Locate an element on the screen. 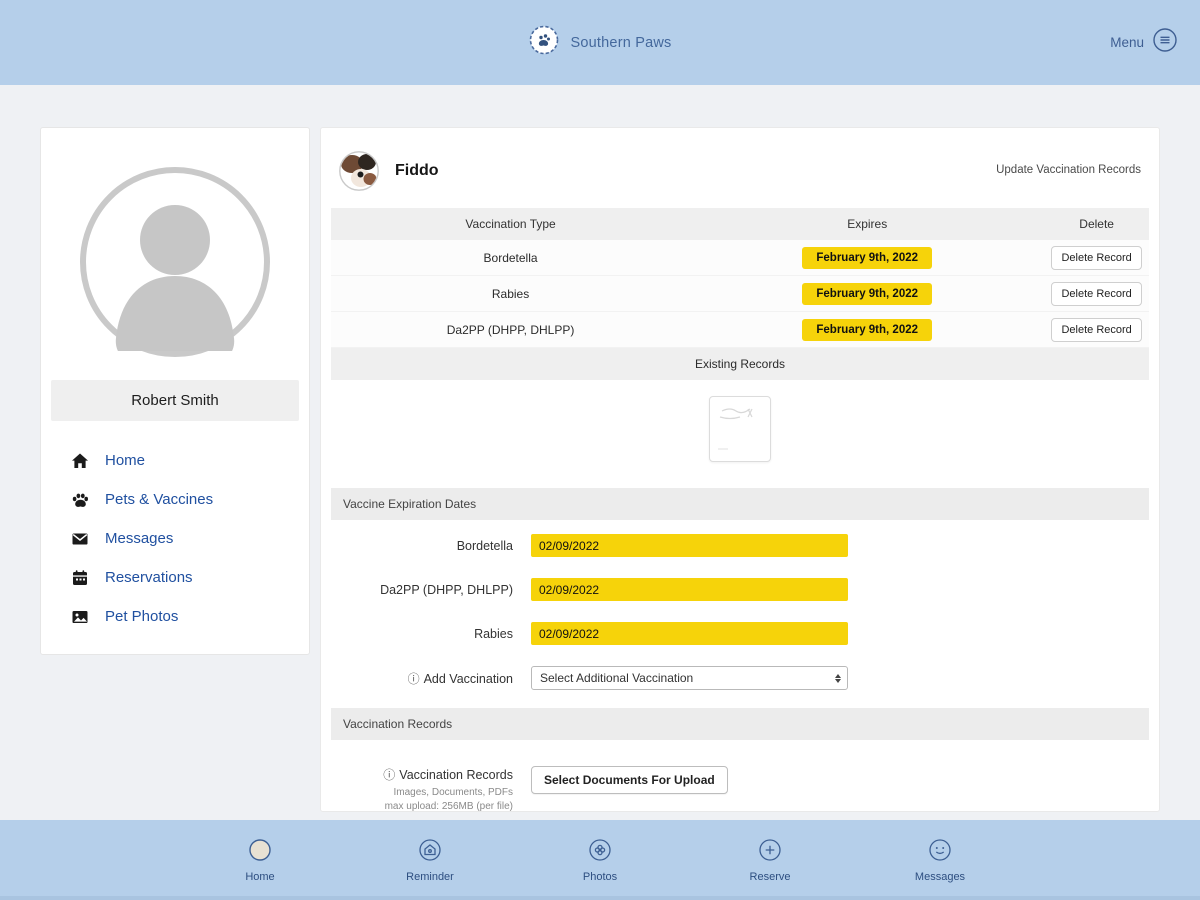  brand: Southern Paws is located at coordinates (600, 42).